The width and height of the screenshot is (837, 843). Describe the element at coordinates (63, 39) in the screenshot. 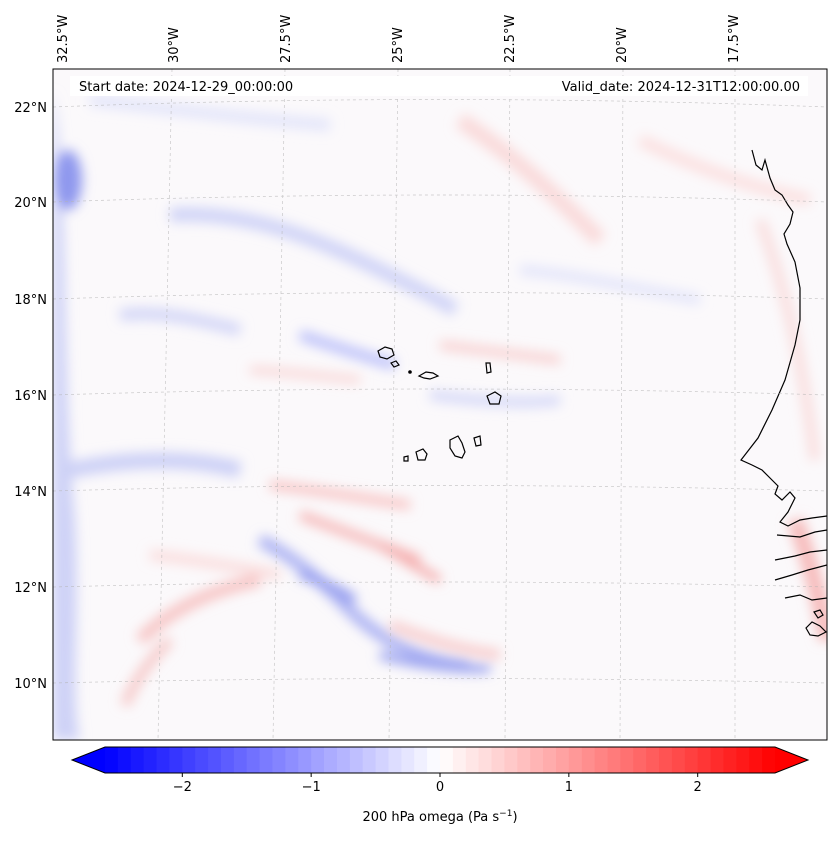

I see `lon-label: 32.5°W` at that location.